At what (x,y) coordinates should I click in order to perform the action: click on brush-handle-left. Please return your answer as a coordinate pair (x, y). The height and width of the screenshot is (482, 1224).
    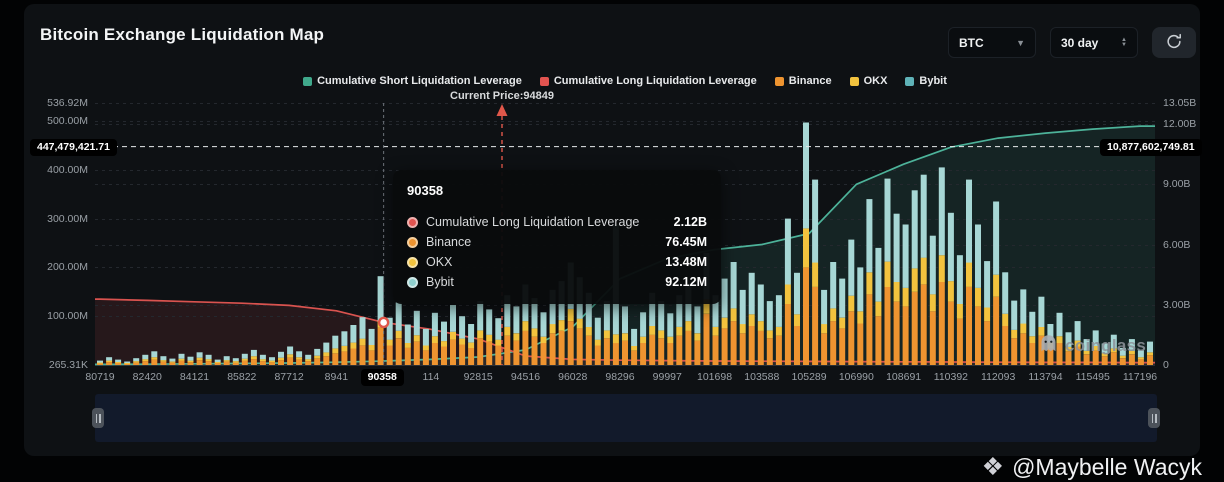
    Looking at the image, I should click on (98, 418).